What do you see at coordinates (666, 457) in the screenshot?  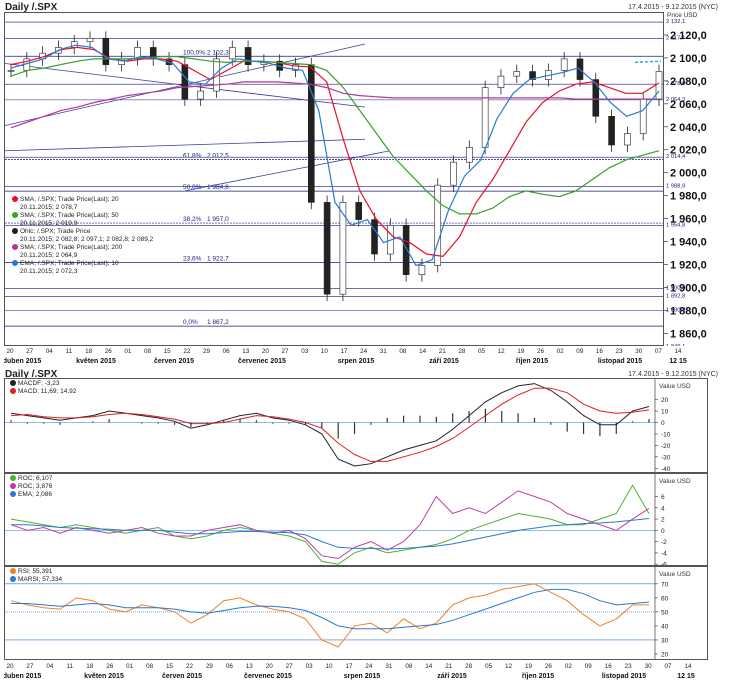 I see `indicator-y-tick-label: -30` at bounding box center [666, 457].